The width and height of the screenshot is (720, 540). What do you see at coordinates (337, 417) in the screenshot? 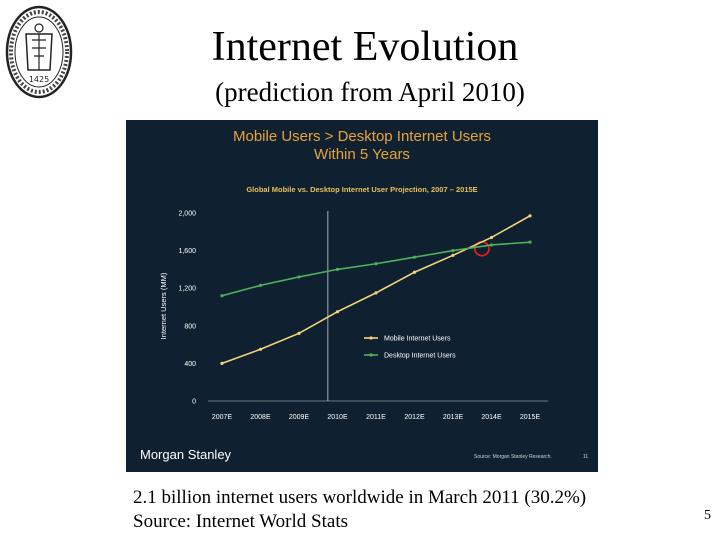
I see `x-tick-label: 2010E` at bounding box center [337, 417].